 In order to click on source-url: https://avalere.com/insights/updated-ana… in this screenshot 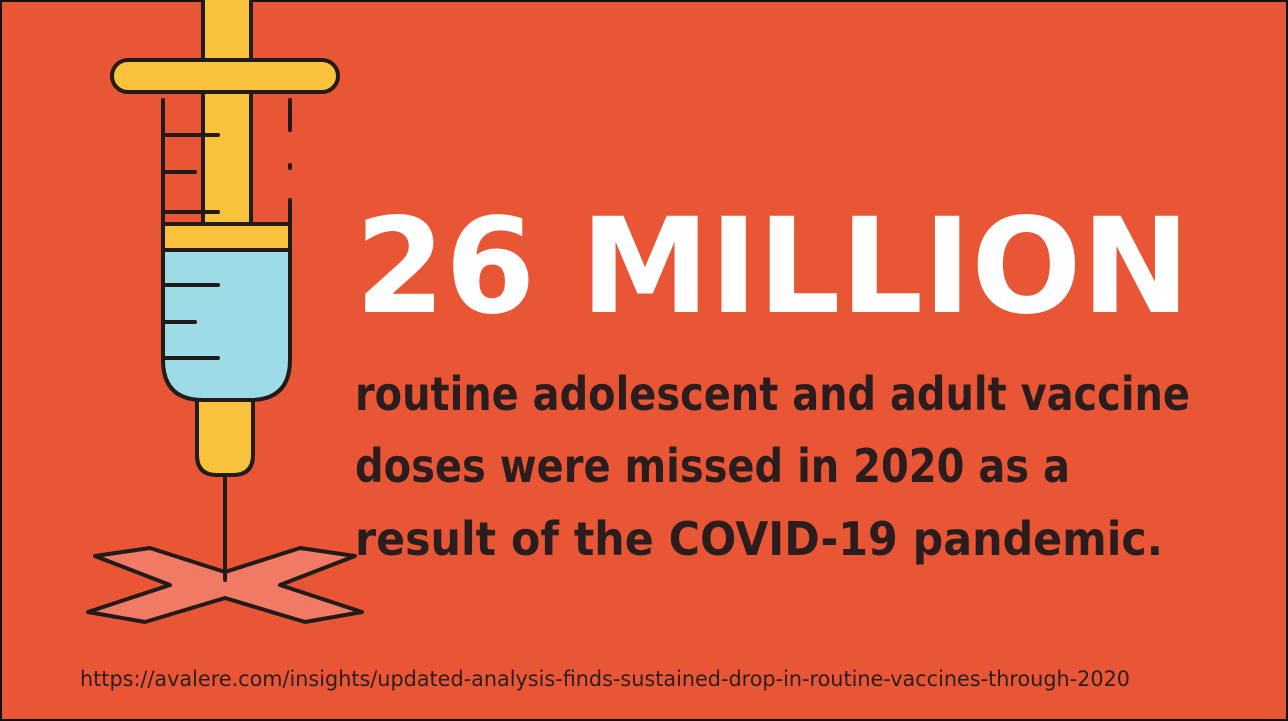, I will do `click(605, 679)`.